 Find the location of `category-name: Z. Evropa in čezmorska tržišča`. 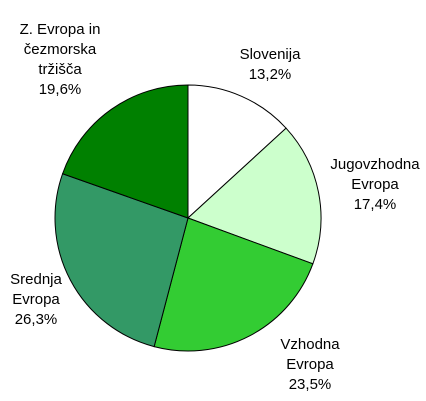

category-name: Z. Evropa in čezmorska tržišča is located at coordinates (60, 49).